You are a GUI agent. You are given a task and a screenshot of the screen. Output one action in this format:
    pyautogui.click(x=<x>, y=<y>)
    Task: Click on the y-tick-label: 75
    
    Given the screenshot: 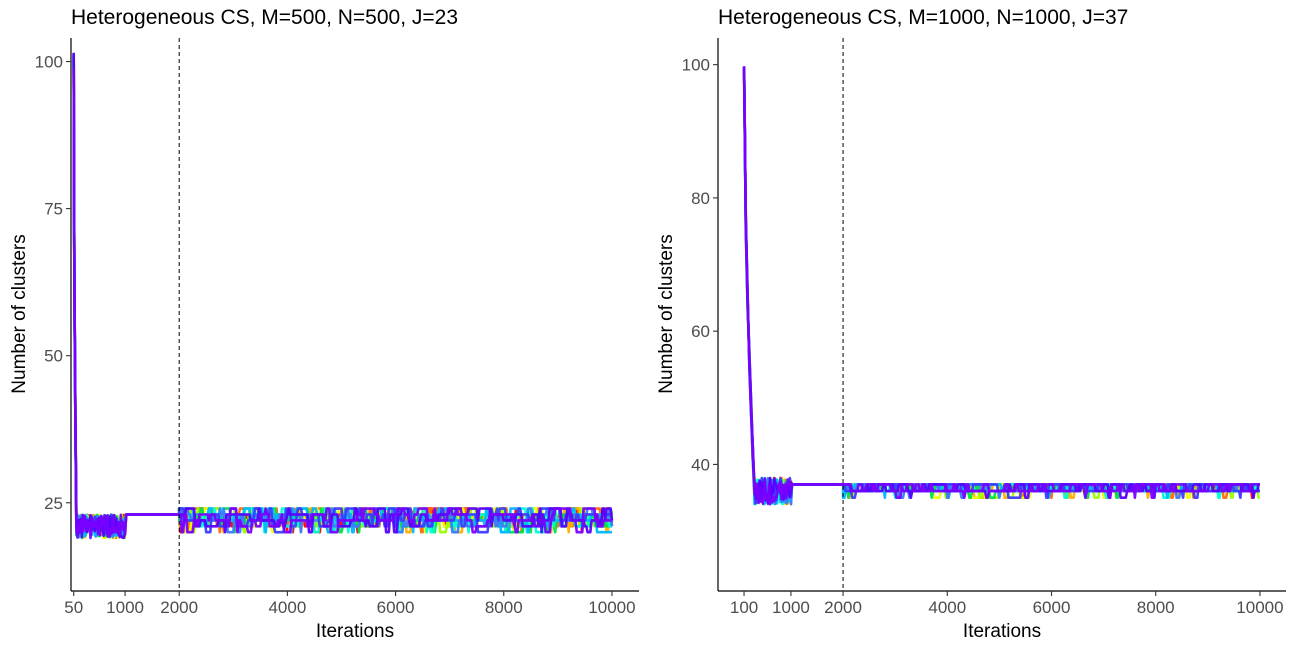 What is the action you would take?
    pyautogui.click(x=53, y=209)
    